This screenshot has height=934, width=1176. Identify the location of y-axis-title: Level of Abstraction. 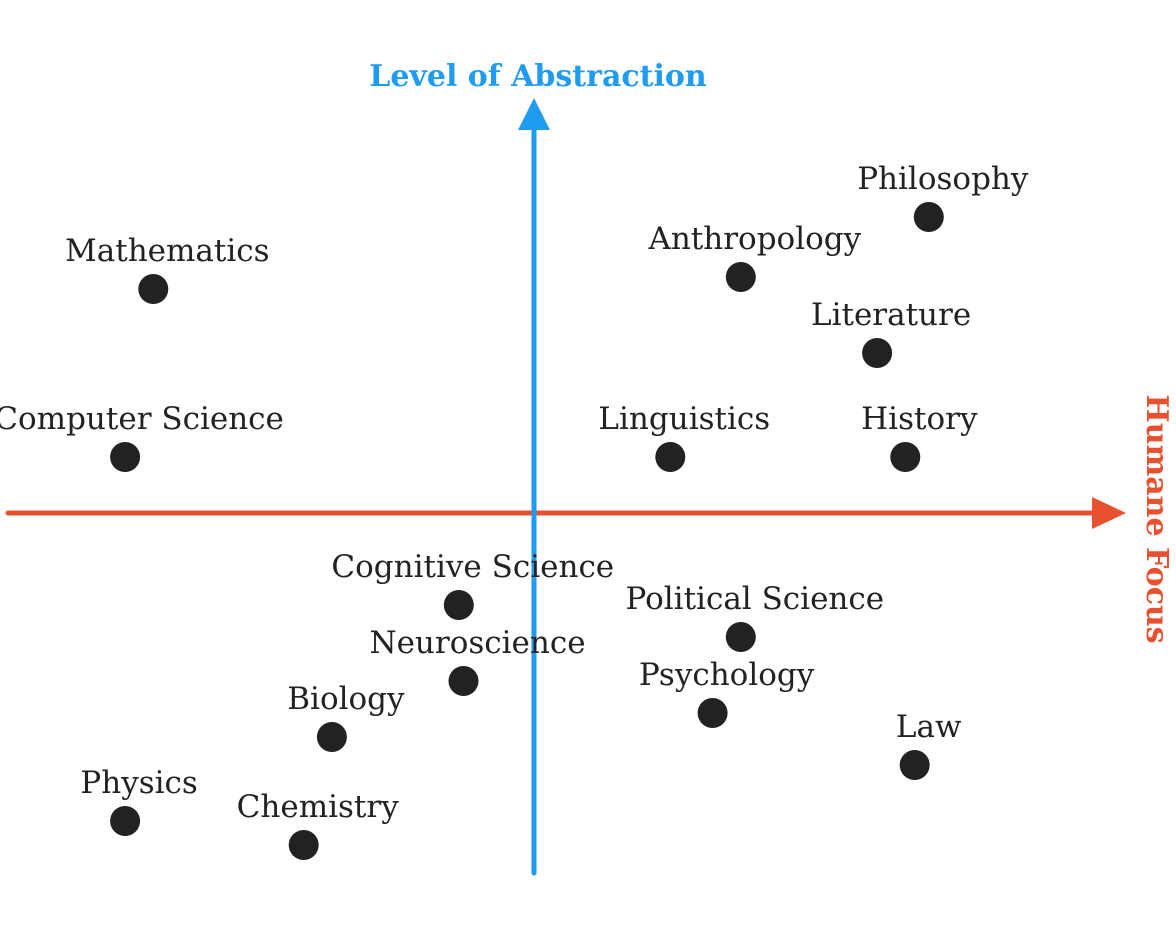
(538, 76).